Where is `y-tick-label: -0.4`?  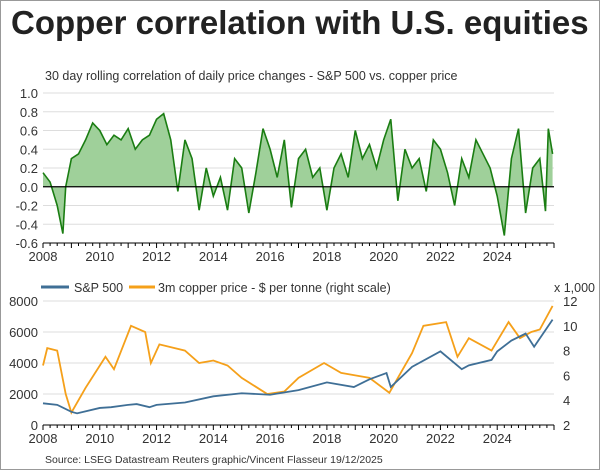 y-tick-label: -0.4 is located at coordinates (27, 224).